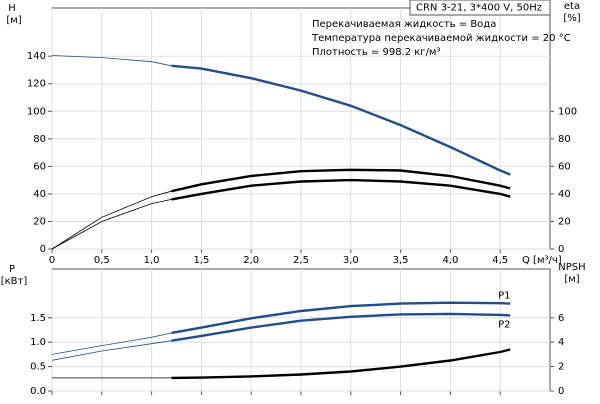 This screenshot has width=600, height=404. I want to click on y-axis-label: P, so click(12, 269).